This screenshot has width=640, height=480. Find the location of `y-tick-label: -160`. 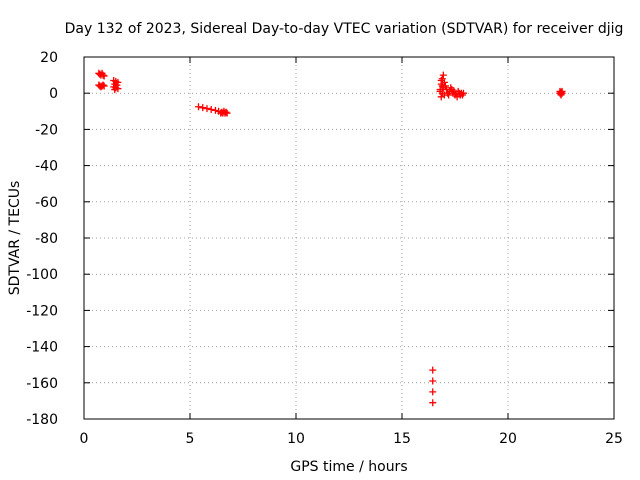

y-tick-label: -160 is located at coordinates (42, 384).